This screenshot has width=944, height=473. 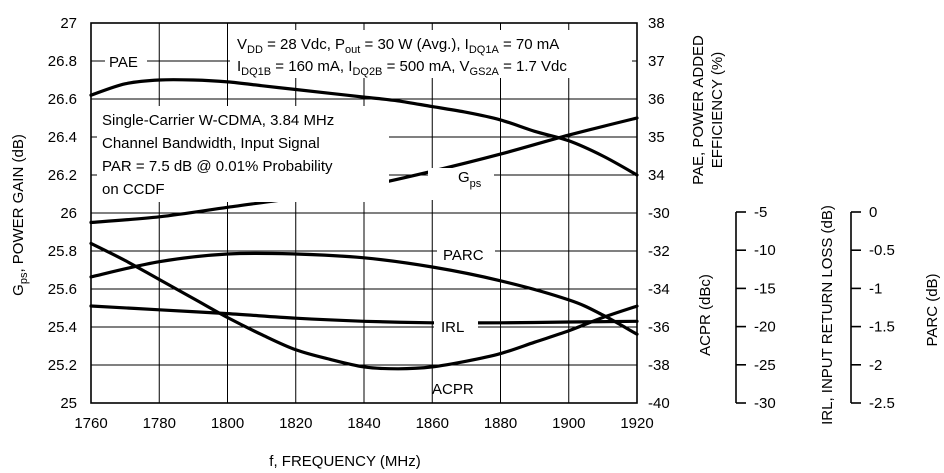 I want to click on acpr-tick-label: -38, so click(x=659, y=365).